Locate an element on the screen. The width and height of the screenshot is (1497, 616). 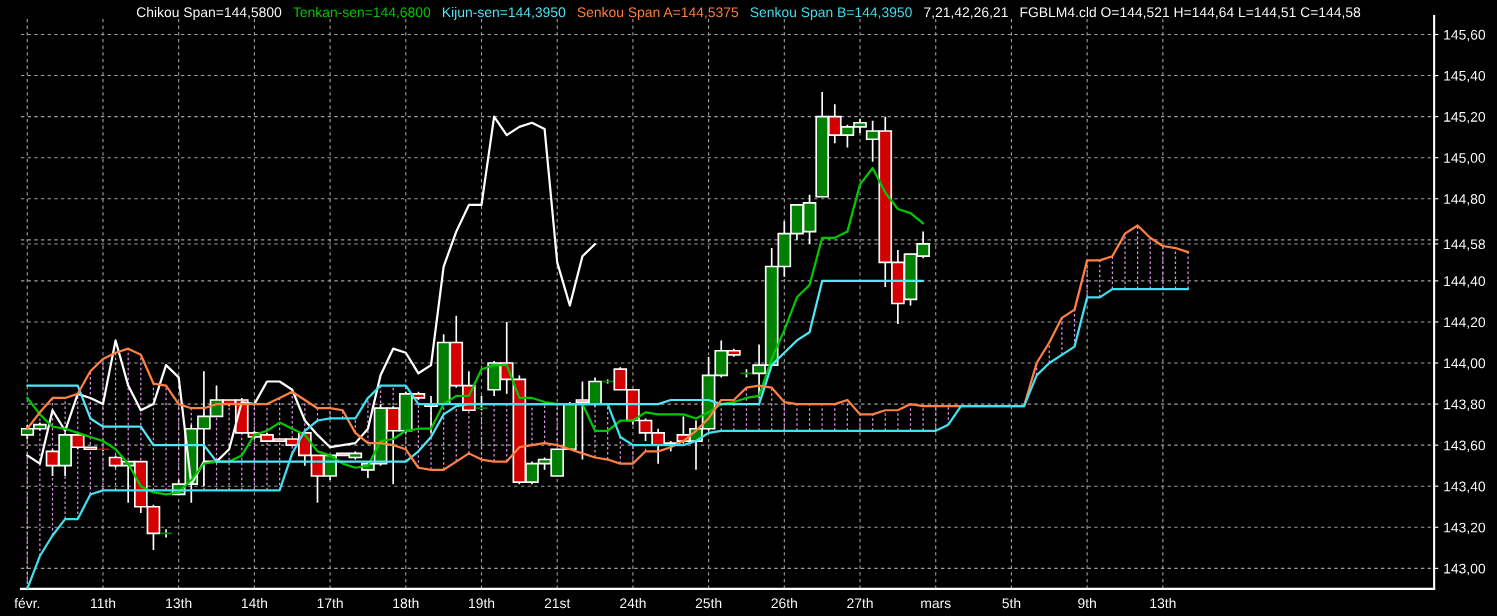
y-tick-label: 145,40 is located at coordinates (1465, 76).